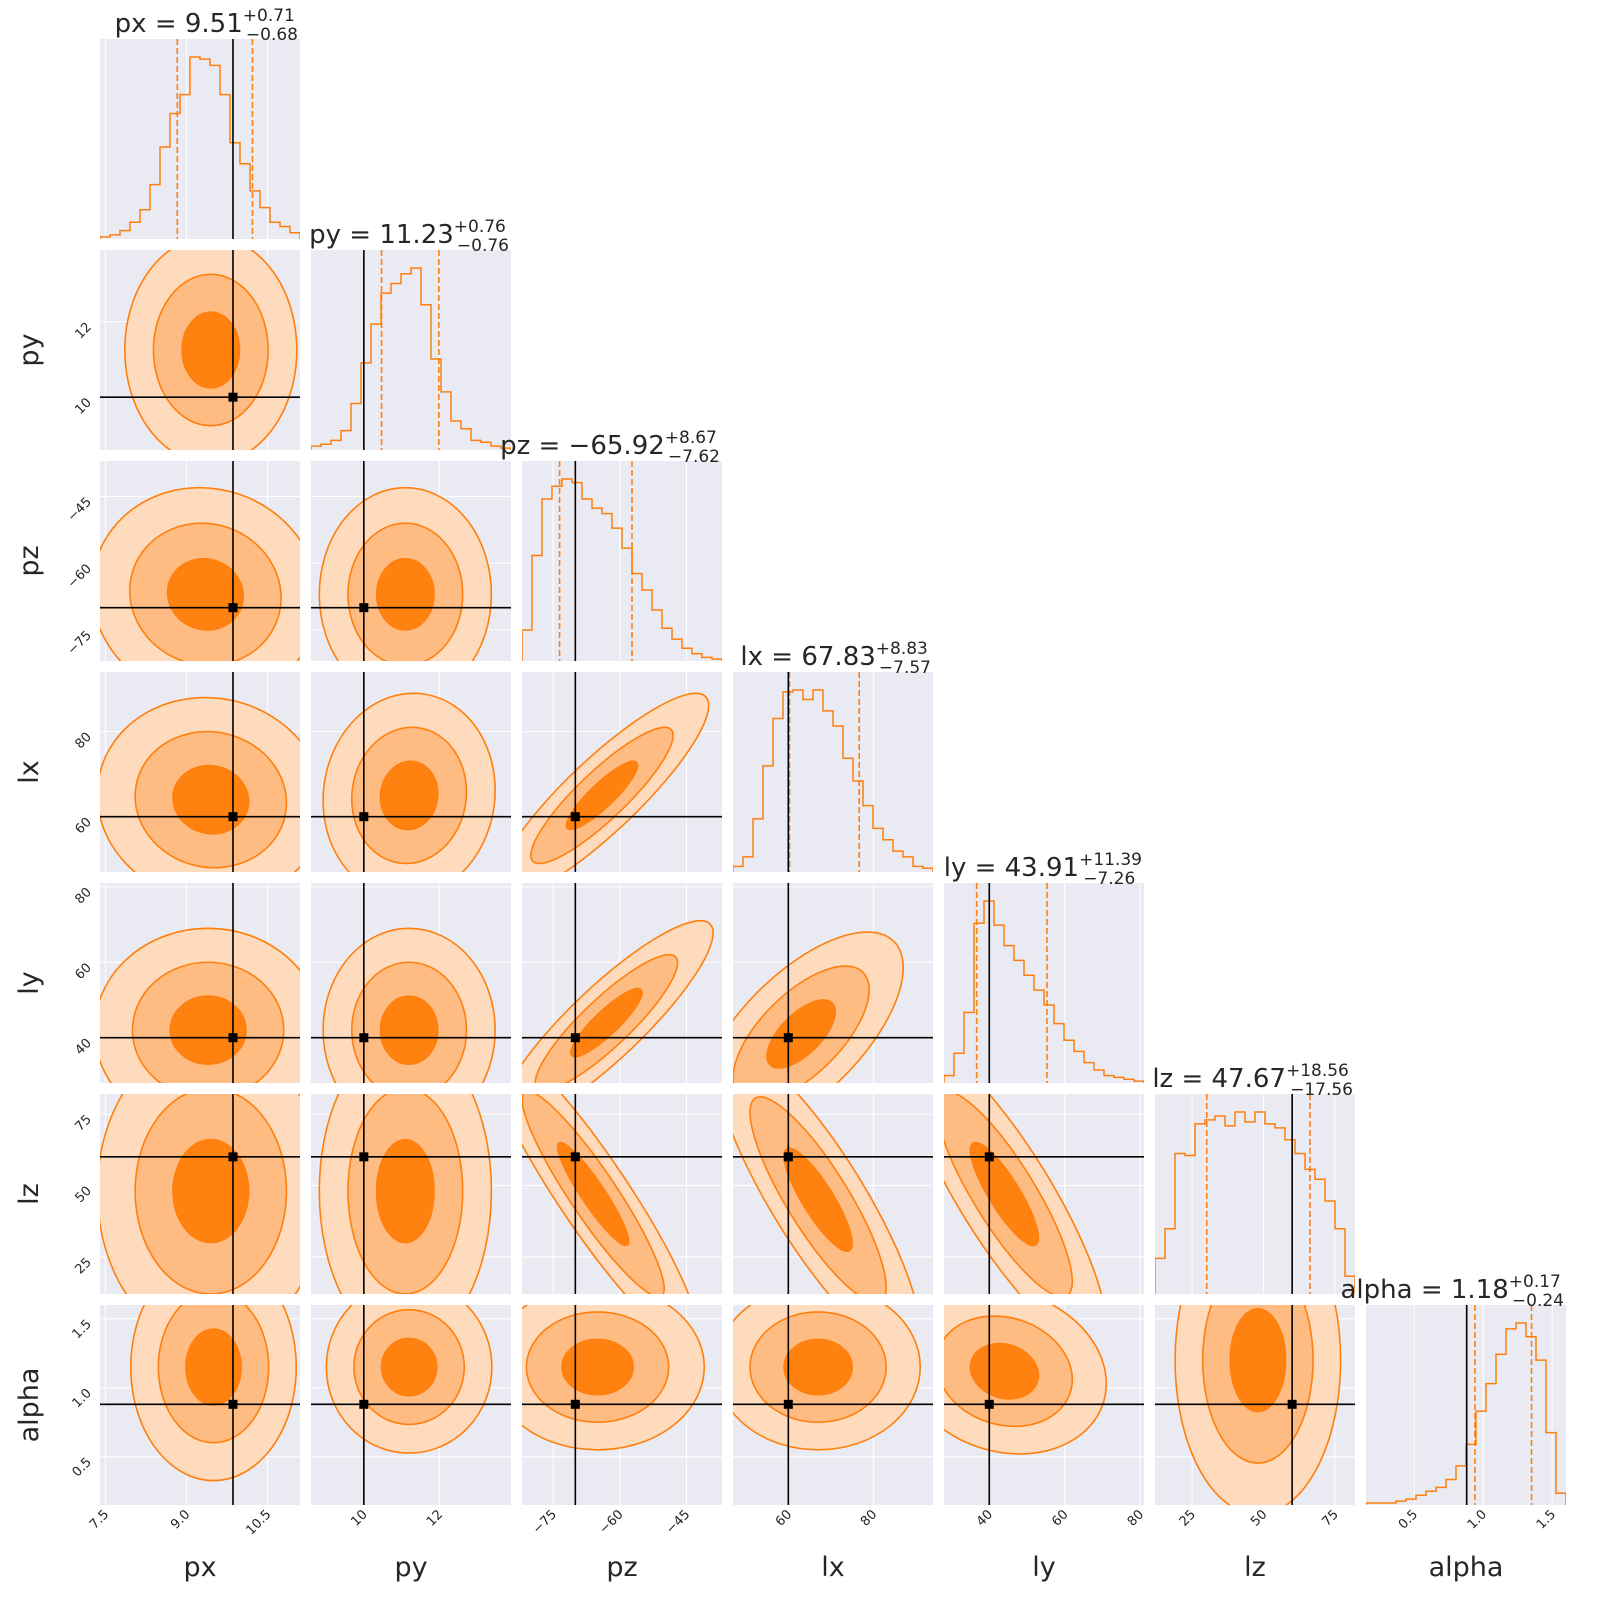 The height and width of the screenshot is (1600, 1600). Describe the element at coordinates (199, 1567) in the screenshot. I see `x-axis-label-px: px` at that location.